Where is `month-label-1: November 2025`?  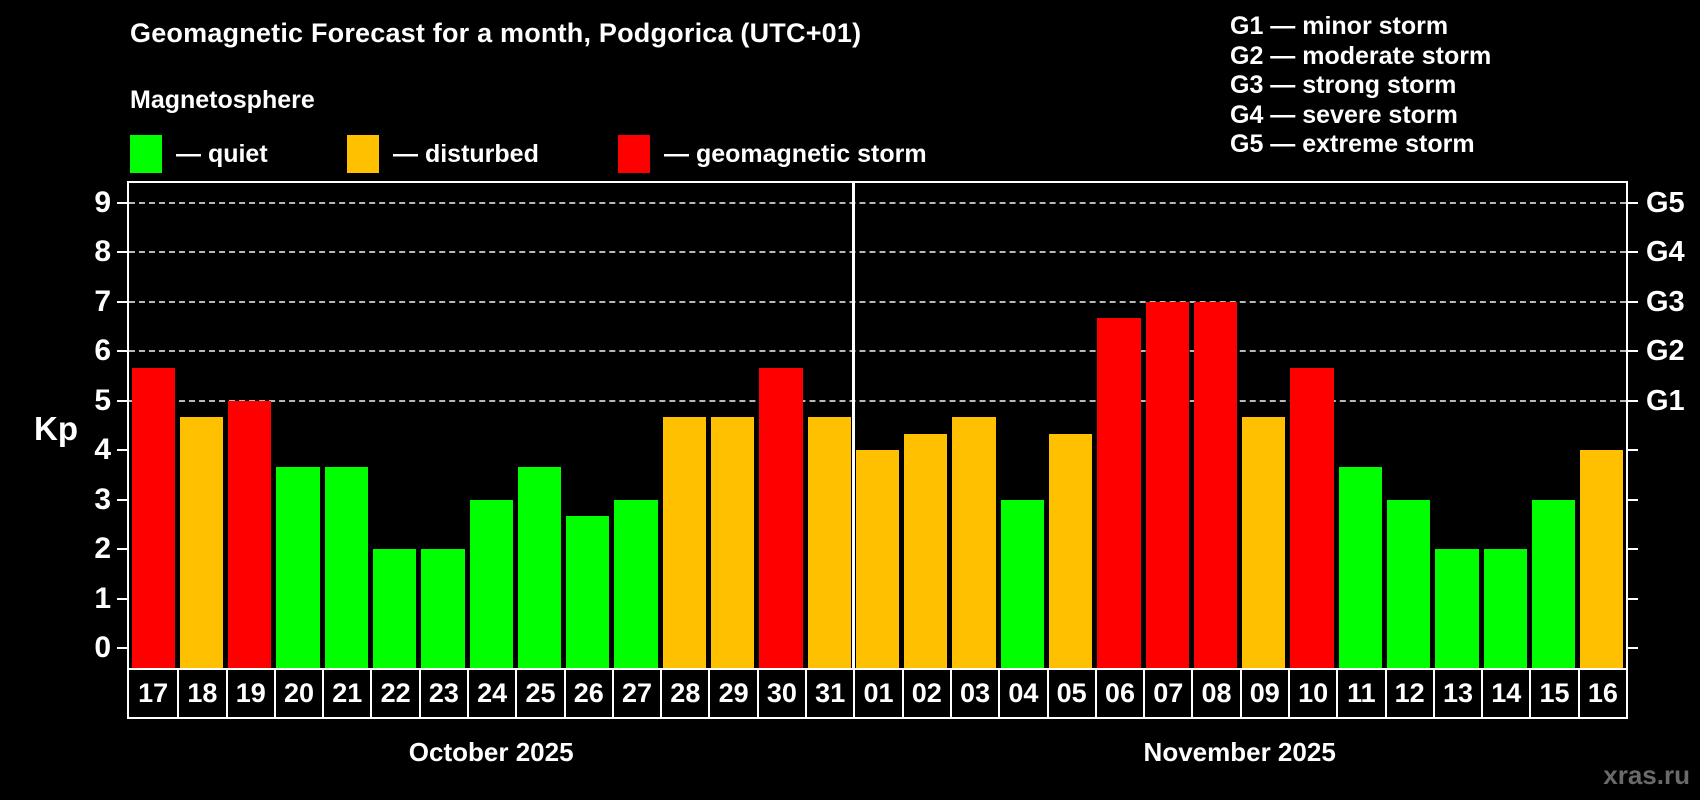 month-label-1: November 2025 is located at coordinates (1239, 752).